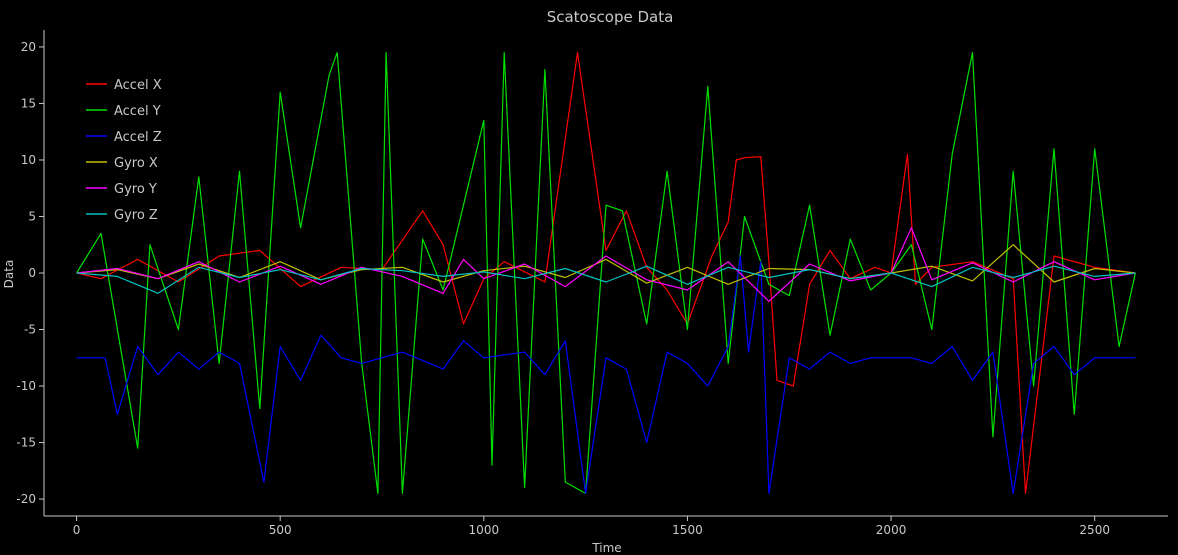 This screenshot has width=1178, height=555. I want to click on y-tick-label: 10, so click(28, 160).